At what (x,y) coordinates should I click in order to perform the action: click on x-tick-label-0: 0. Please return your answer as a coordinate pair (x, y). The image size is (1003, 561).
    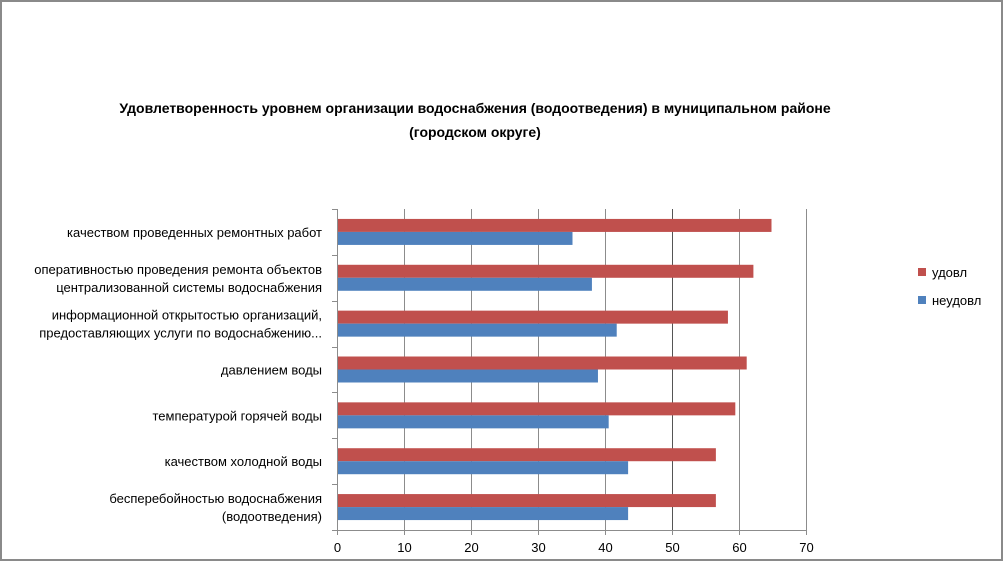
    Looking at the image, I should click on (337, 547).